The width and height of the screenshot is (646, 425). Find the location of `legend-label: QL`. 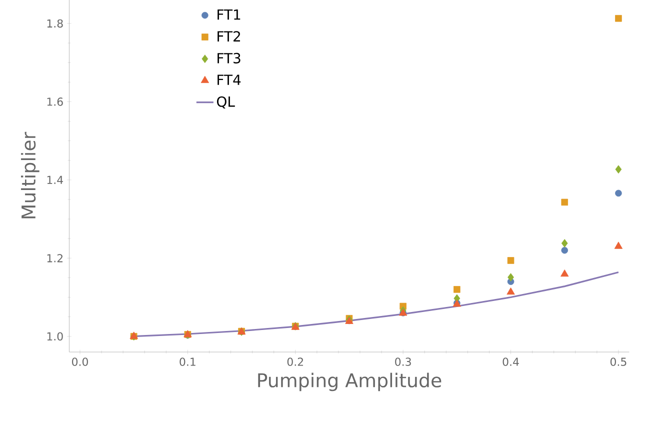

legend-label: QL is located at coordinates (225, 102).